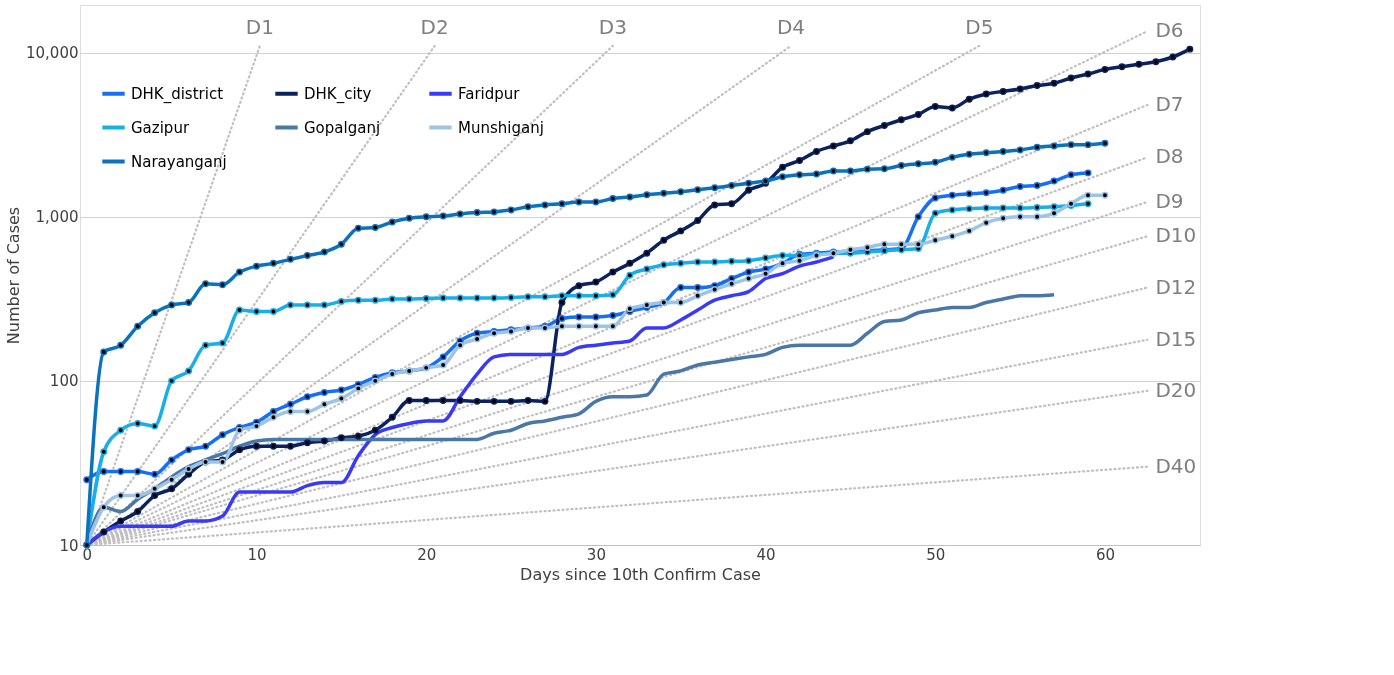 The width and height of the screenshot is (1394, 675). What do you see at coordinates (257, 554) in the screenshot?
I see `x-tick-label: 10` at bounding box center [257, 554].